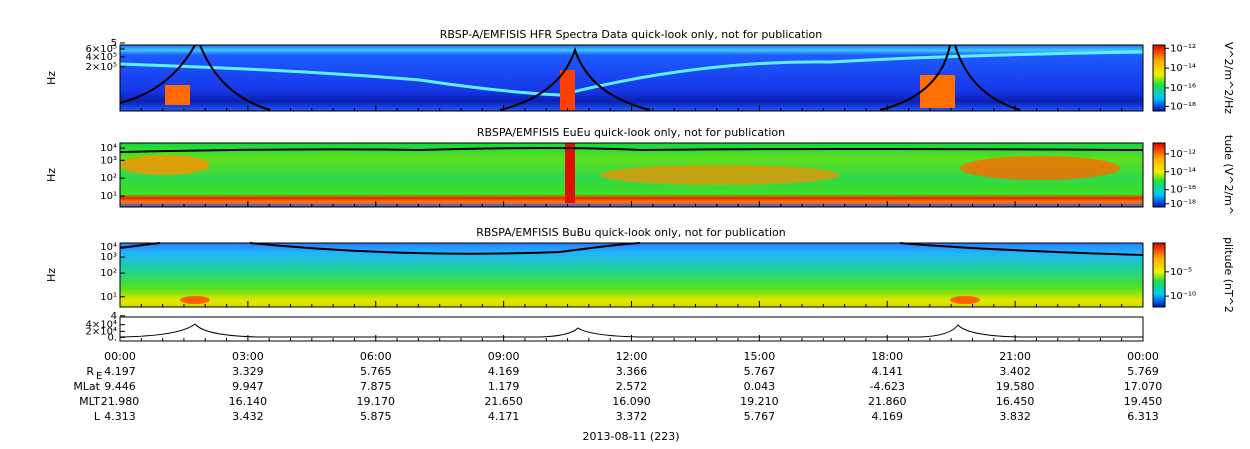 This screenshot has width=1250, height=449. I want to click on x-tick-label: 03:00, so click(248, 356).